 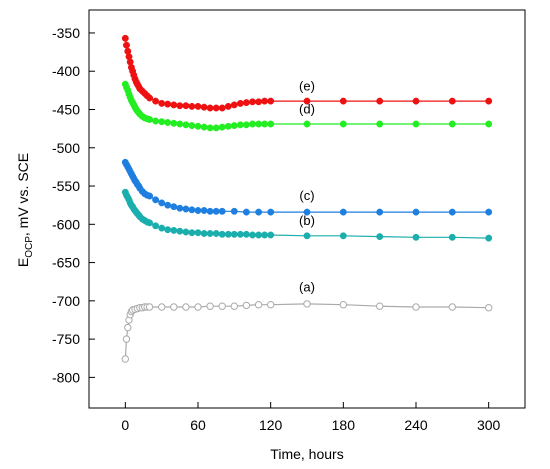 What do you see at coordinates (66, 148) in the screenshot?
I see `y-tick-label: -500` at bounding box center [66, 148].